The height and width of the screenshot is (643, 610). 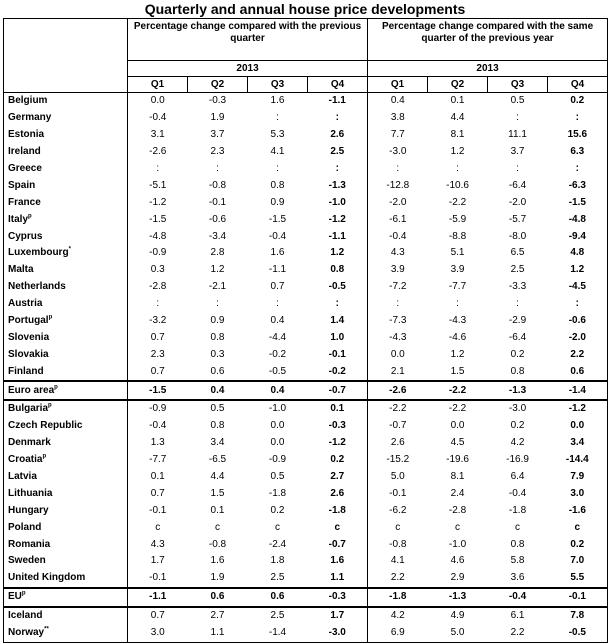 I want to click on qoq-value-q3: 1.6, so click(x=277, y=101).